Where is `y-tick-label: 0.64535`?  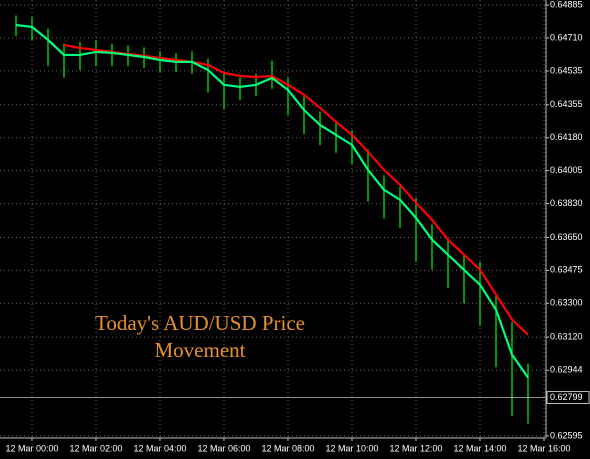
y-tick-label: 0.64535 is located at coordinates (566, 70).